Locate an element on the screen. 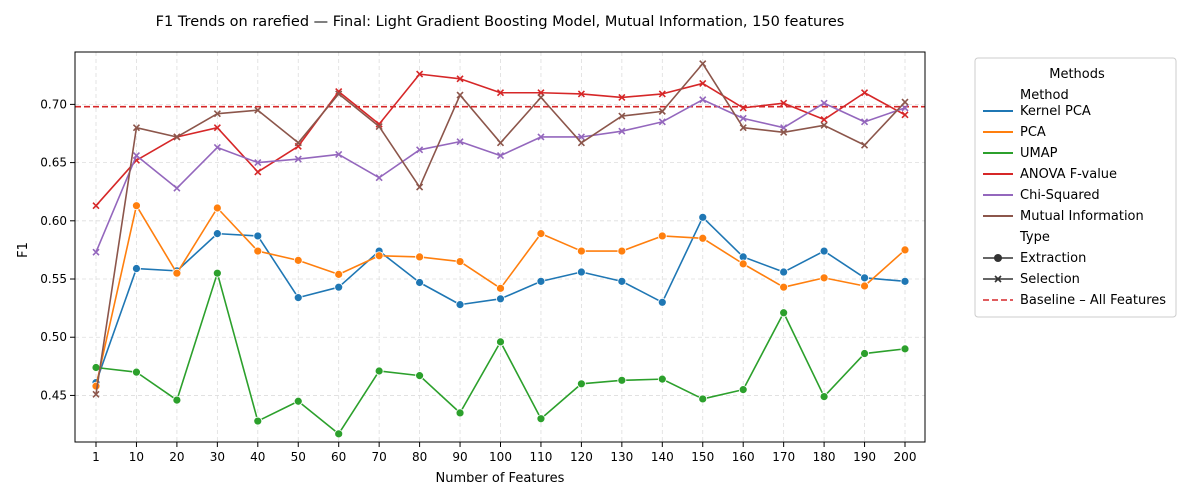  x-tick-label: 90 is located at coordinates (459, 457).